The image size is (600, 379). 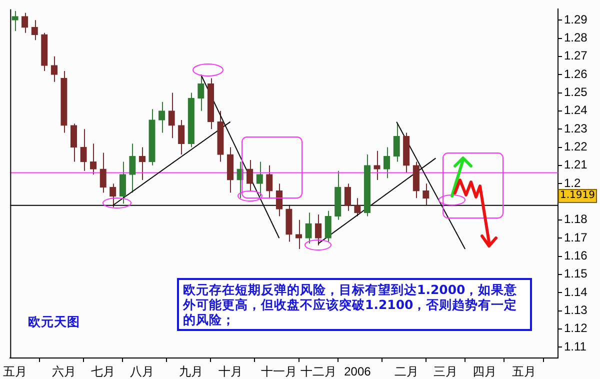 I want to click on text: 1.1919, so click(x=577, y=196).